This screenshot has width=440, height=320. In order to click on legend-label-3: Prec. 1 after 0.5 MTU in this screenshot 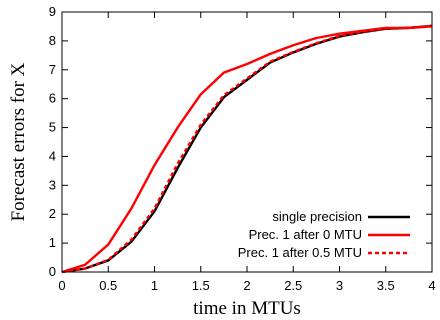, I will do `click(300, 252)`.